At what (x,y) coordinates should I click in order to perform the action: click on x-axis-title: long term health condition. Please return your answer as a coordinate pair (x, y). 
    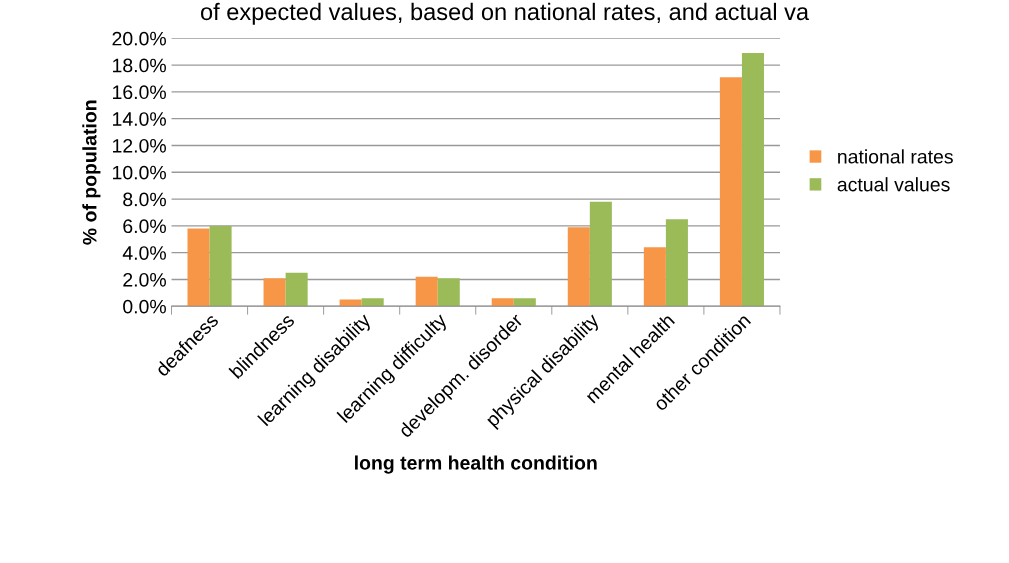
    Looking at the image, I should click on (476, 464).